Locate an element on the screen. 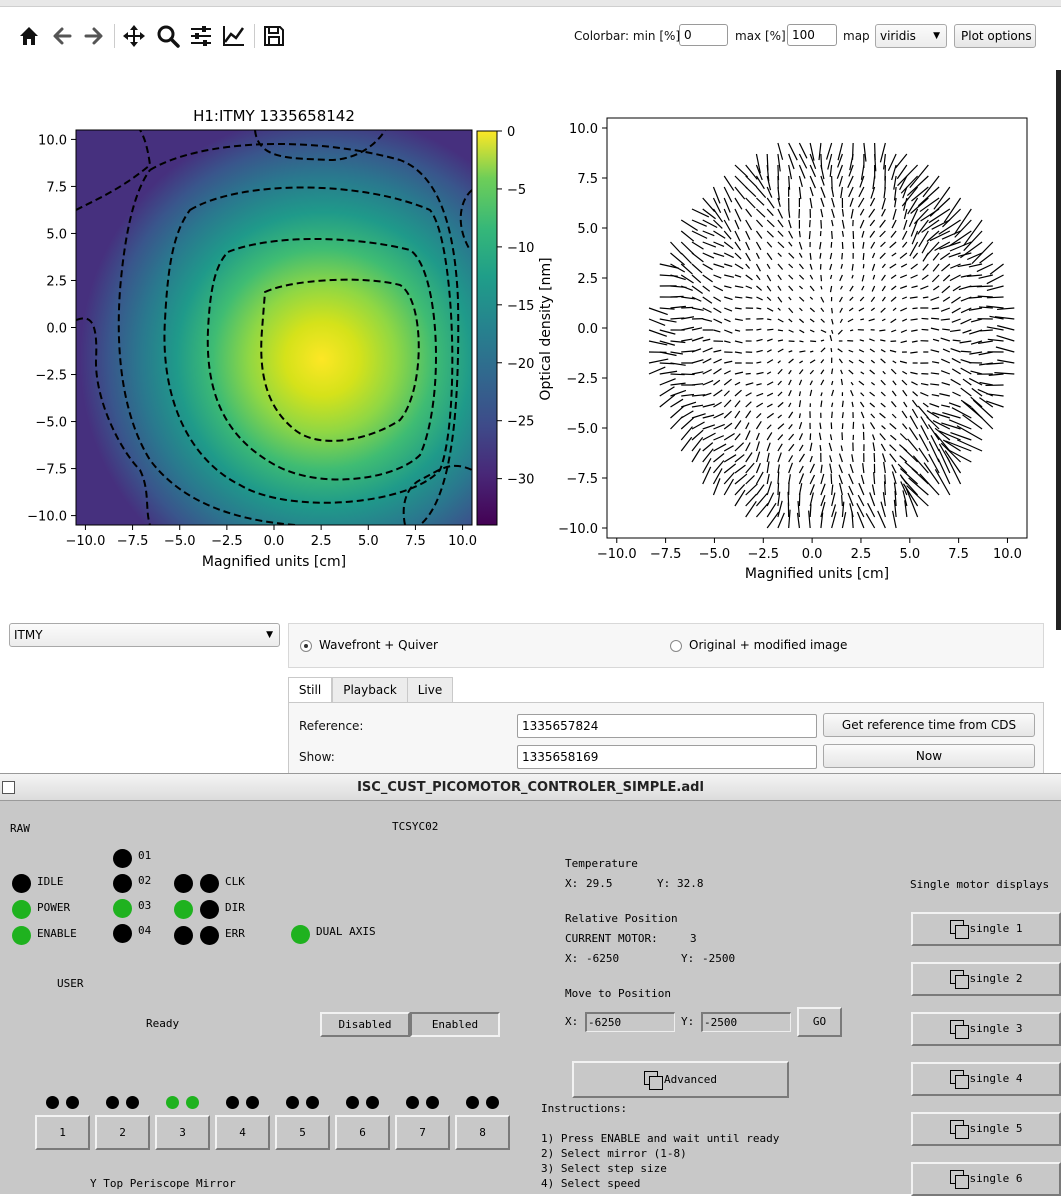  mirror-button-2: 2 is located at coordinates (122, 1132).